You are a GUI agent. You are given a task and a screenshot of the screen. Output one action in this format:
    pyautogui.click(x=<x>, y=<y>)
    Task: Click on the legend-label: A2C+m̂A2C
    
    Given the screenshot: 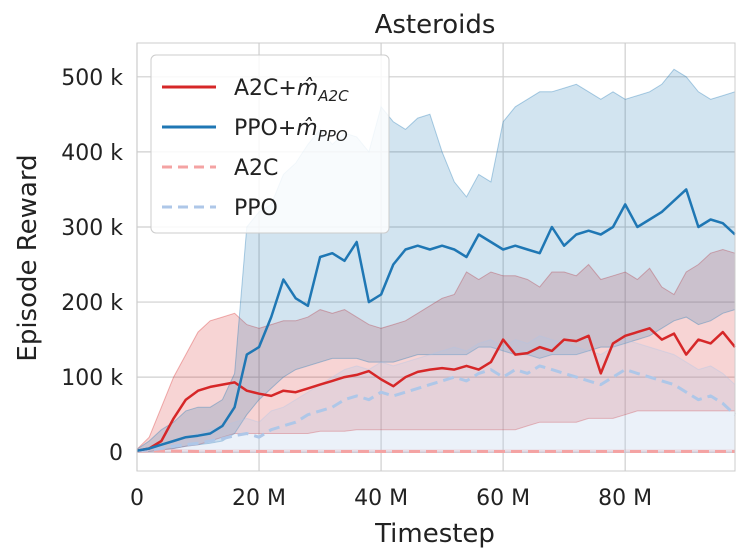 What is the action you would take?
    pyautogui.click(x=291, y=90)
    